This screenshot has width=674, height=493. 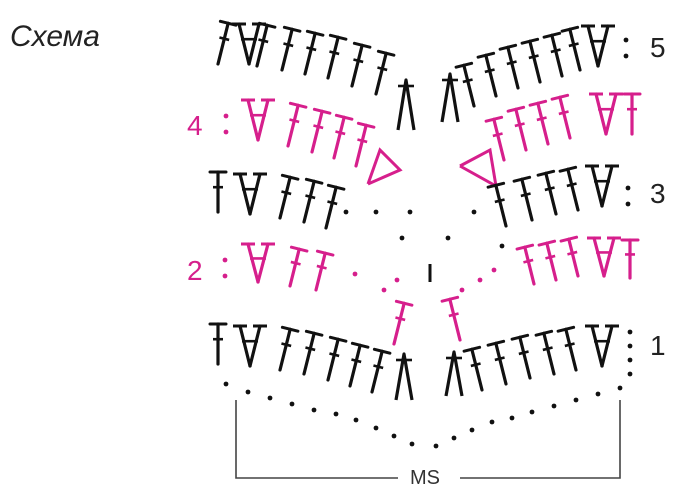 What do you see at coordinates (406, 104) in the screenshot?
I see `dc-cluster-icon` at bounding box center [406, 104].